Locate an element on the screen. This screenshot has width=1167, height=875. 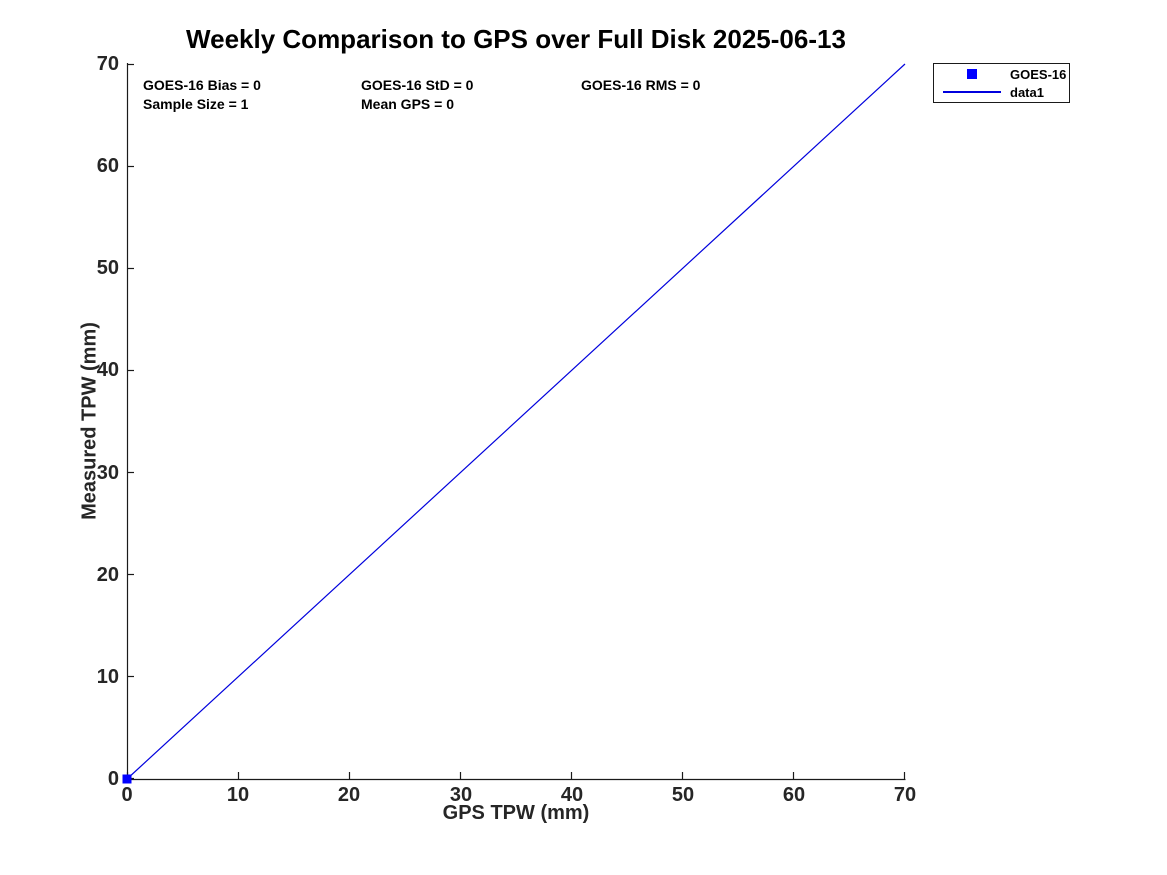
legend-label: data1 is located at coordinates (1027, 92).